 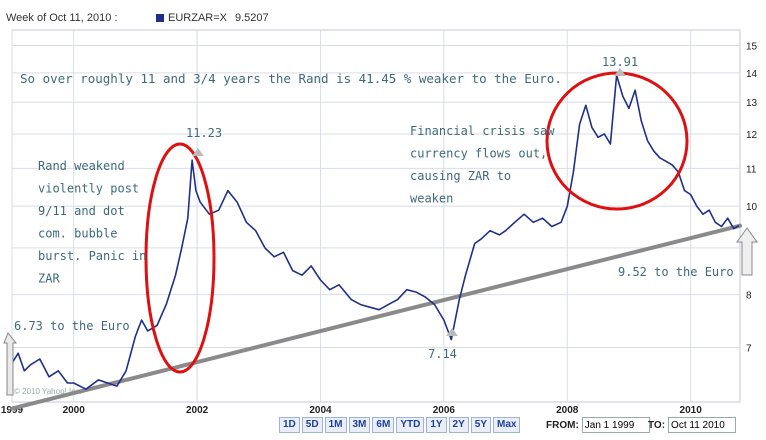 What do you see at coordinates (204, 133) in the screenshot?
I see `peak-2001-label: 11.23` at bounding box center [204, 133].